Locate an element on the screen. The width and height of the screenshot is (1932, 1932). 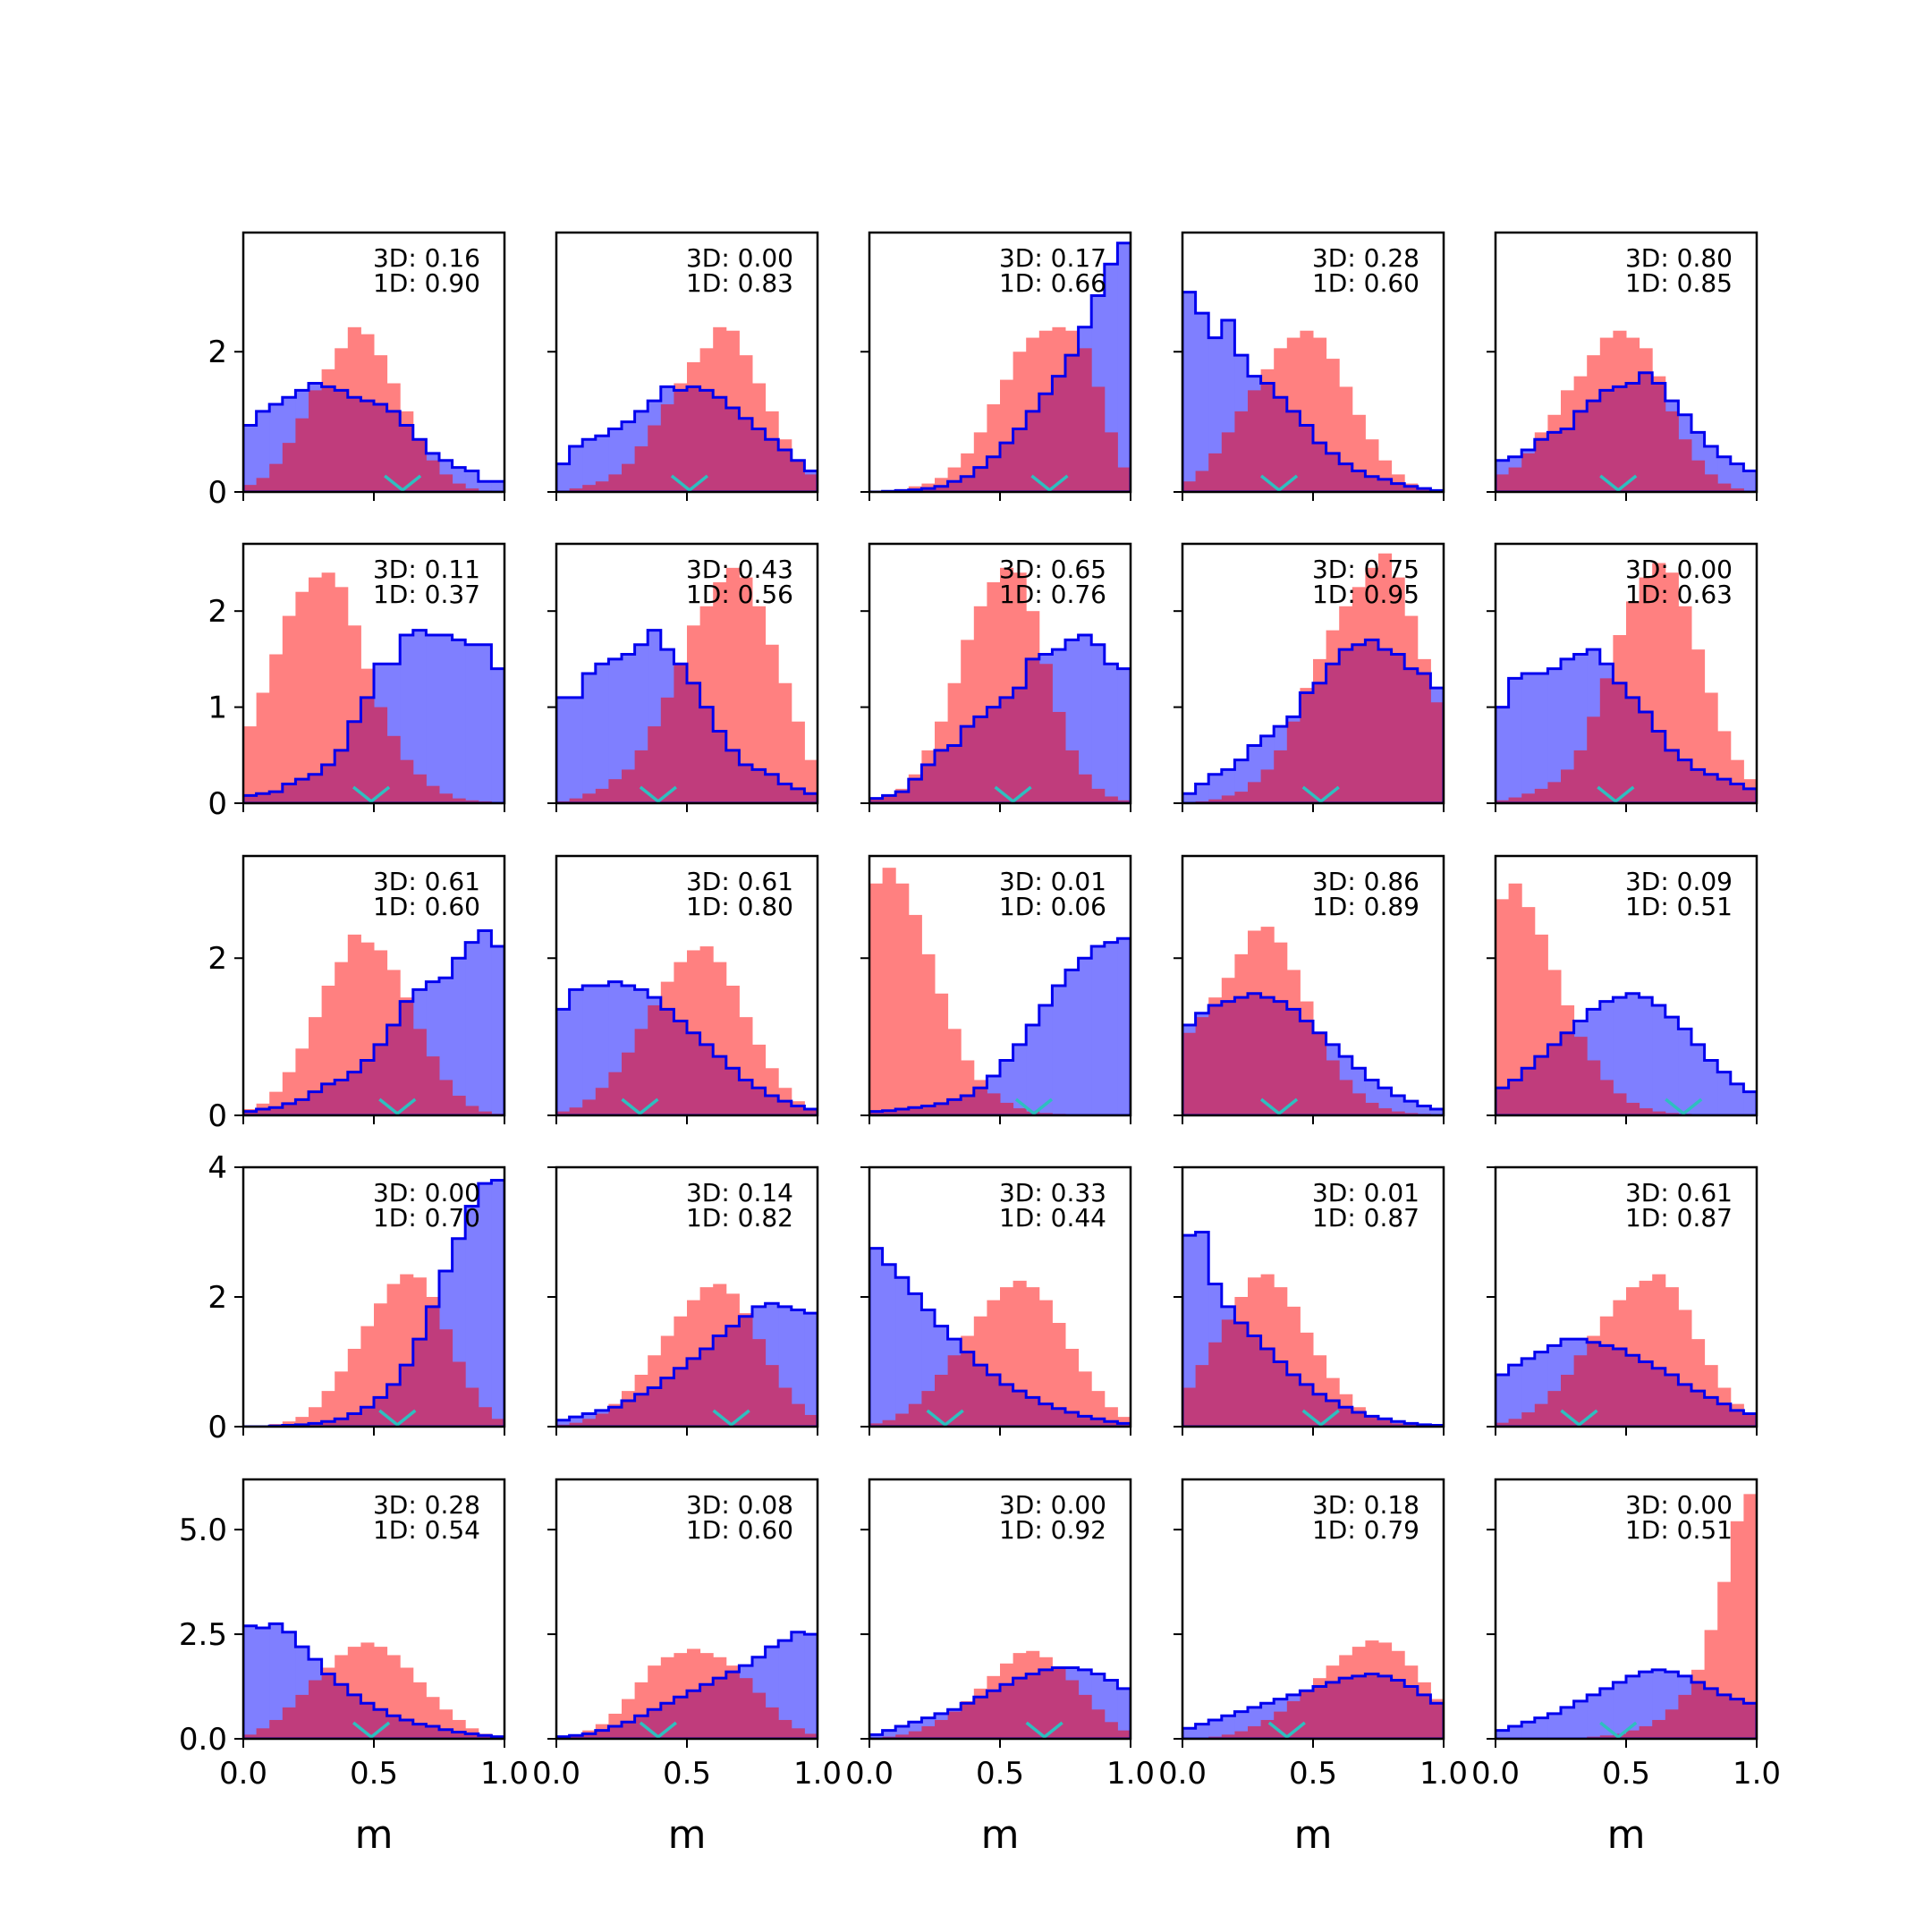
annotation-1d: 1D: 0.95 is located at coordinates (1365, 594).